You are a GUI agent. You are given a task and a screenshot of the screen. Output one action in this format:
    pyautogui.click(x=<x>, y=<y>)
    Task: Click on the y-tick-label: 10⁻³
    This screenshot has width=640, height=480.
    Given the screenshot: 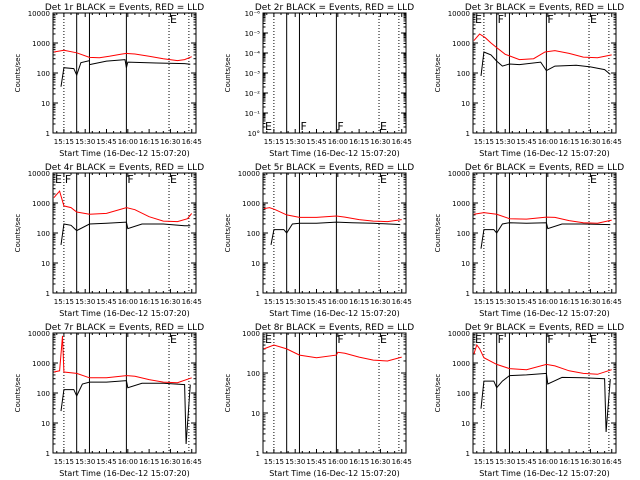 What is the action you would take?
    pyautogui.click(x=253, y=74)
    